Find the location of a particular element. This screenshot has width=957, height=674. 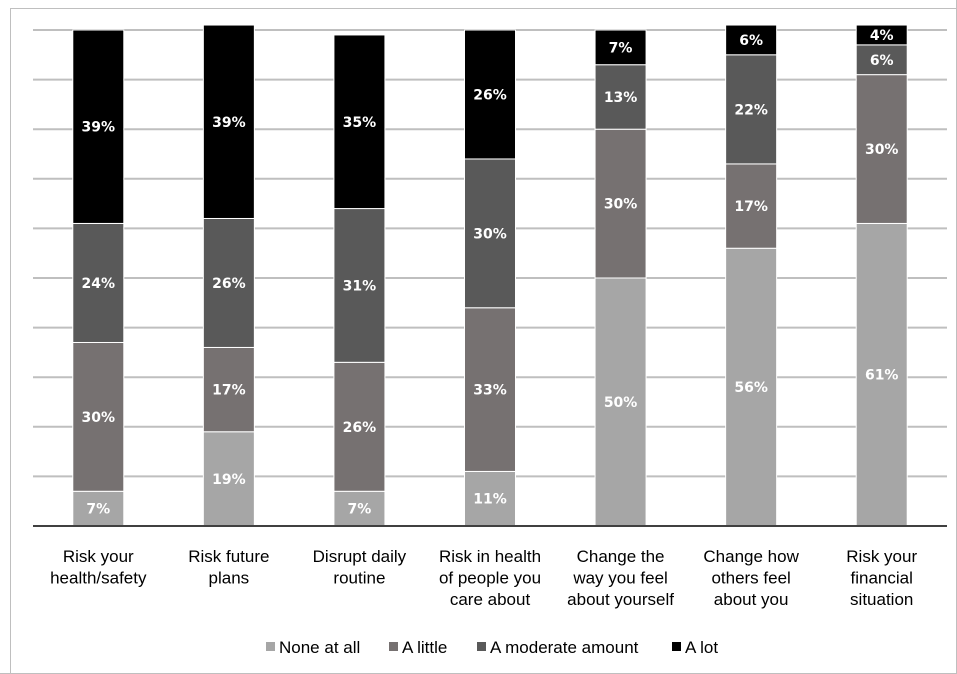

data-label-a-moderate-amount-change-how-others-feel-about-you: 22% is located at coordinates (751, 110).